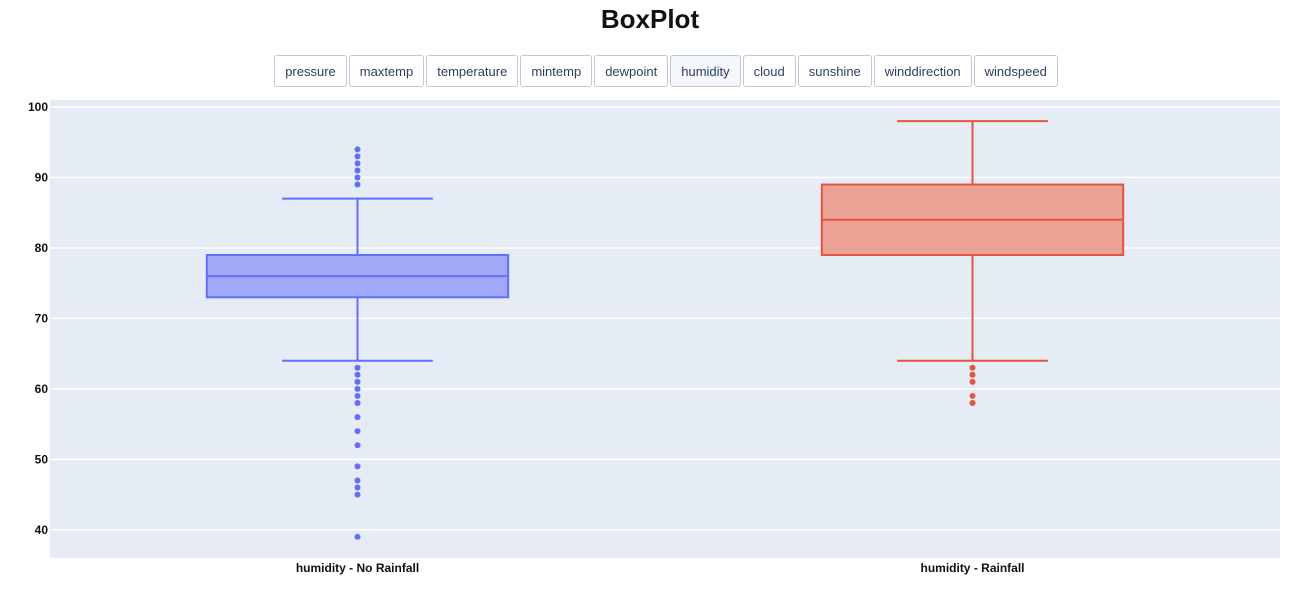 This screenshot has width=1300, height=600. Describe the element at coordinates (705, 71) in the screenshot. I see `variable-button-humidity: humidity` at that location.